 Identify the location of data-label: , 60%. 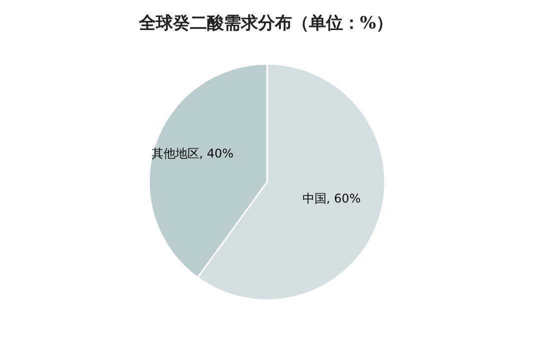
(343, 199).